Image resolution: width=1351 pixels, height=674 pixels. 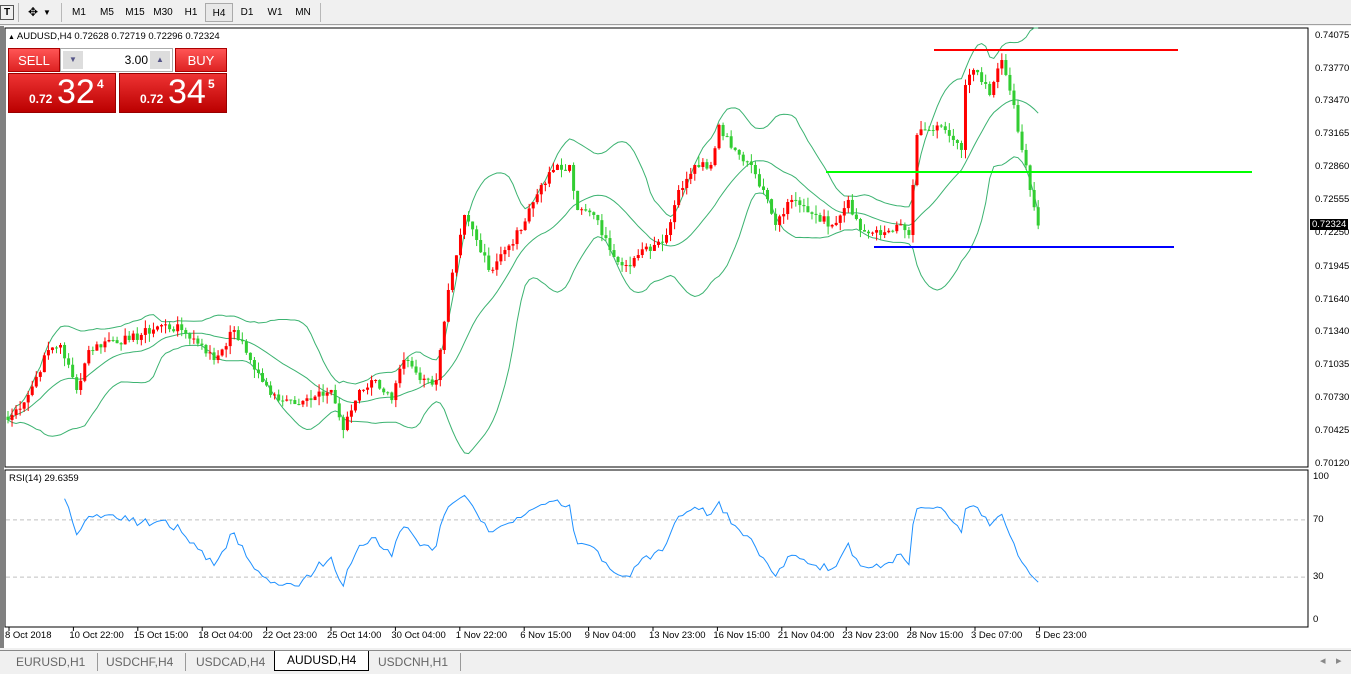 I want to click on timeframe-m15: M15, so click(x=135, y=12).